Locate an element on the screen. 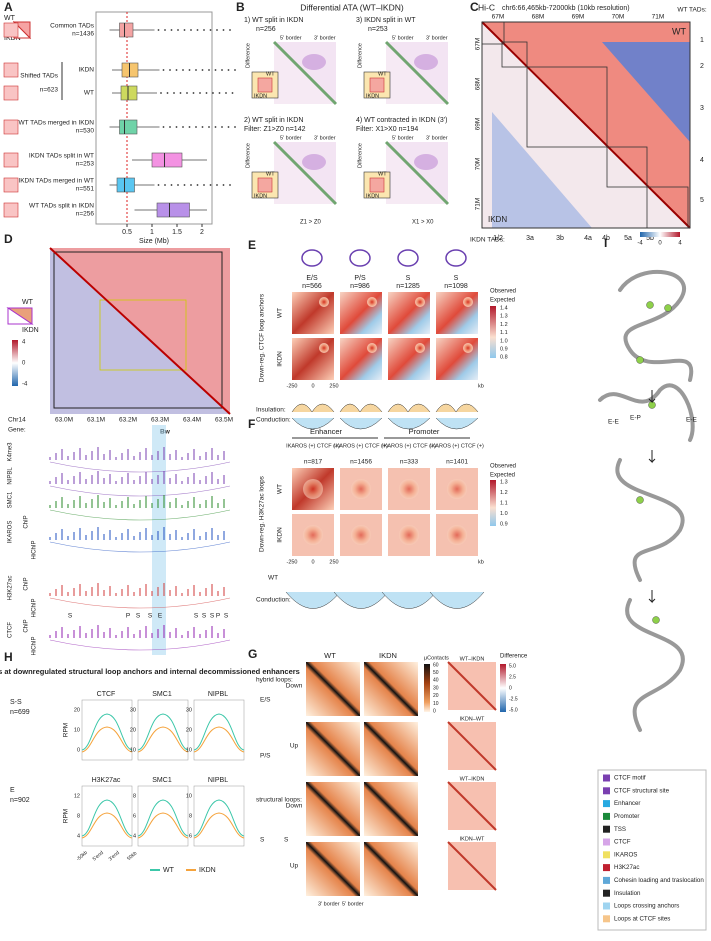 The height and width of the screenshot is (941, 711). label: Differential ATA (WT–IKDN) is located at coordinates (352, 7).